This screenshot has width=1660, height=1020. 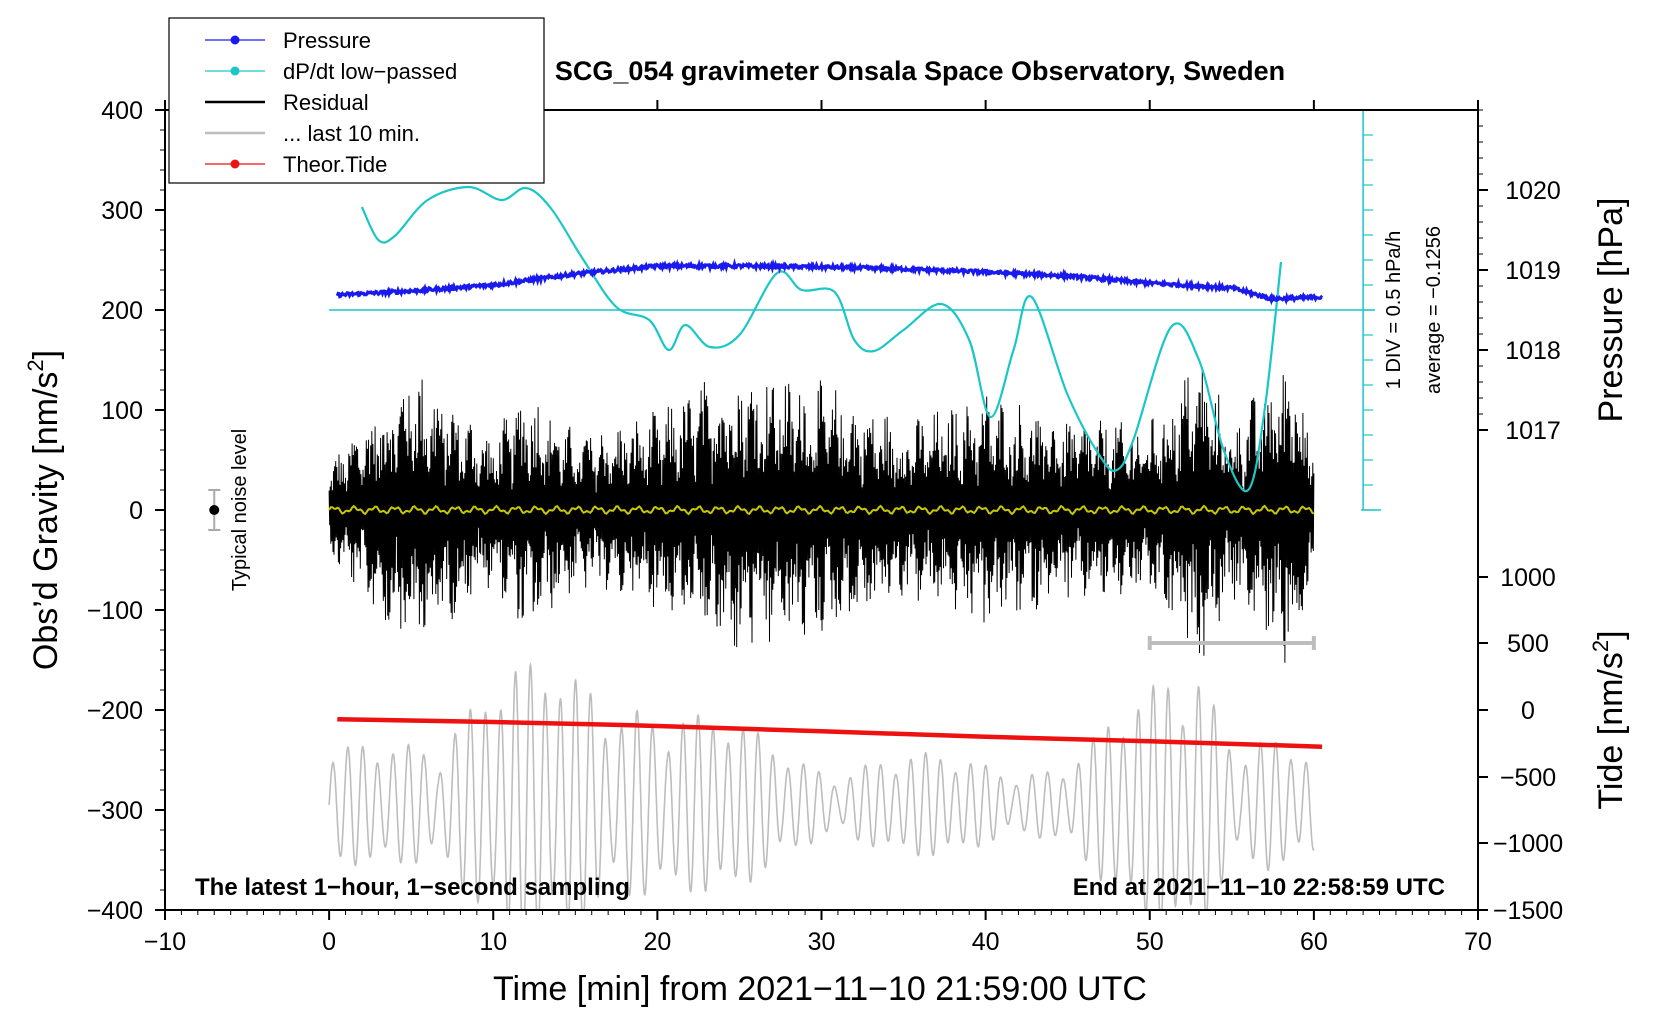 What do you see at coordinates (115, 711) in the screenshot?
I see `y-tick-label: −200` at bounding box center [115, 711].